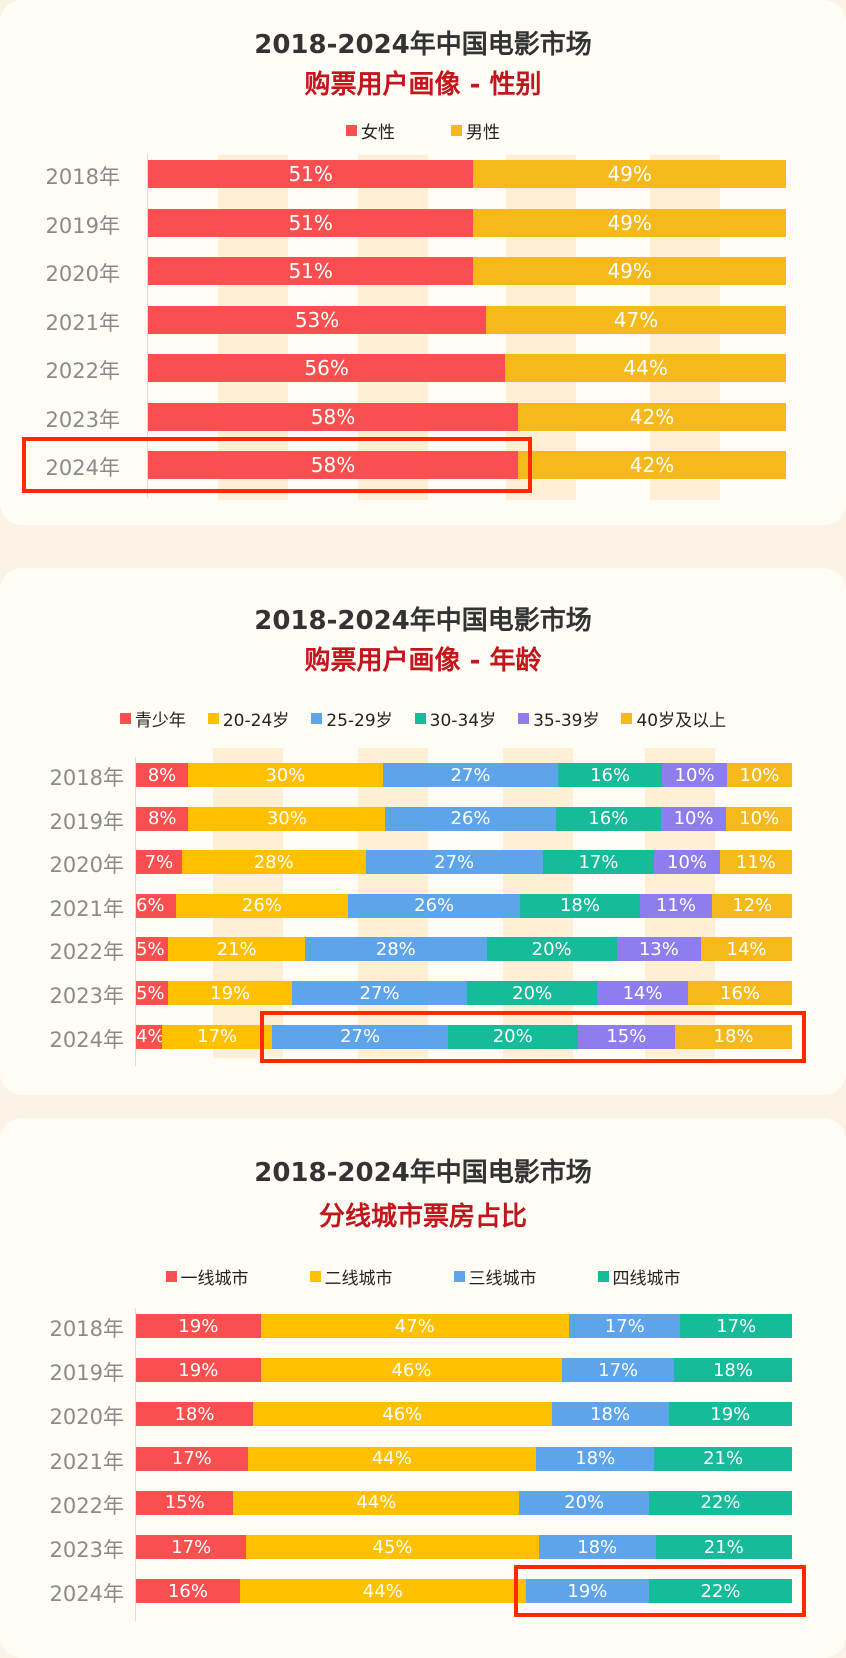 The width and height of the screenshot is (846, 1658). I want to click on legend-item: 三线城市, so click(495, 1276).